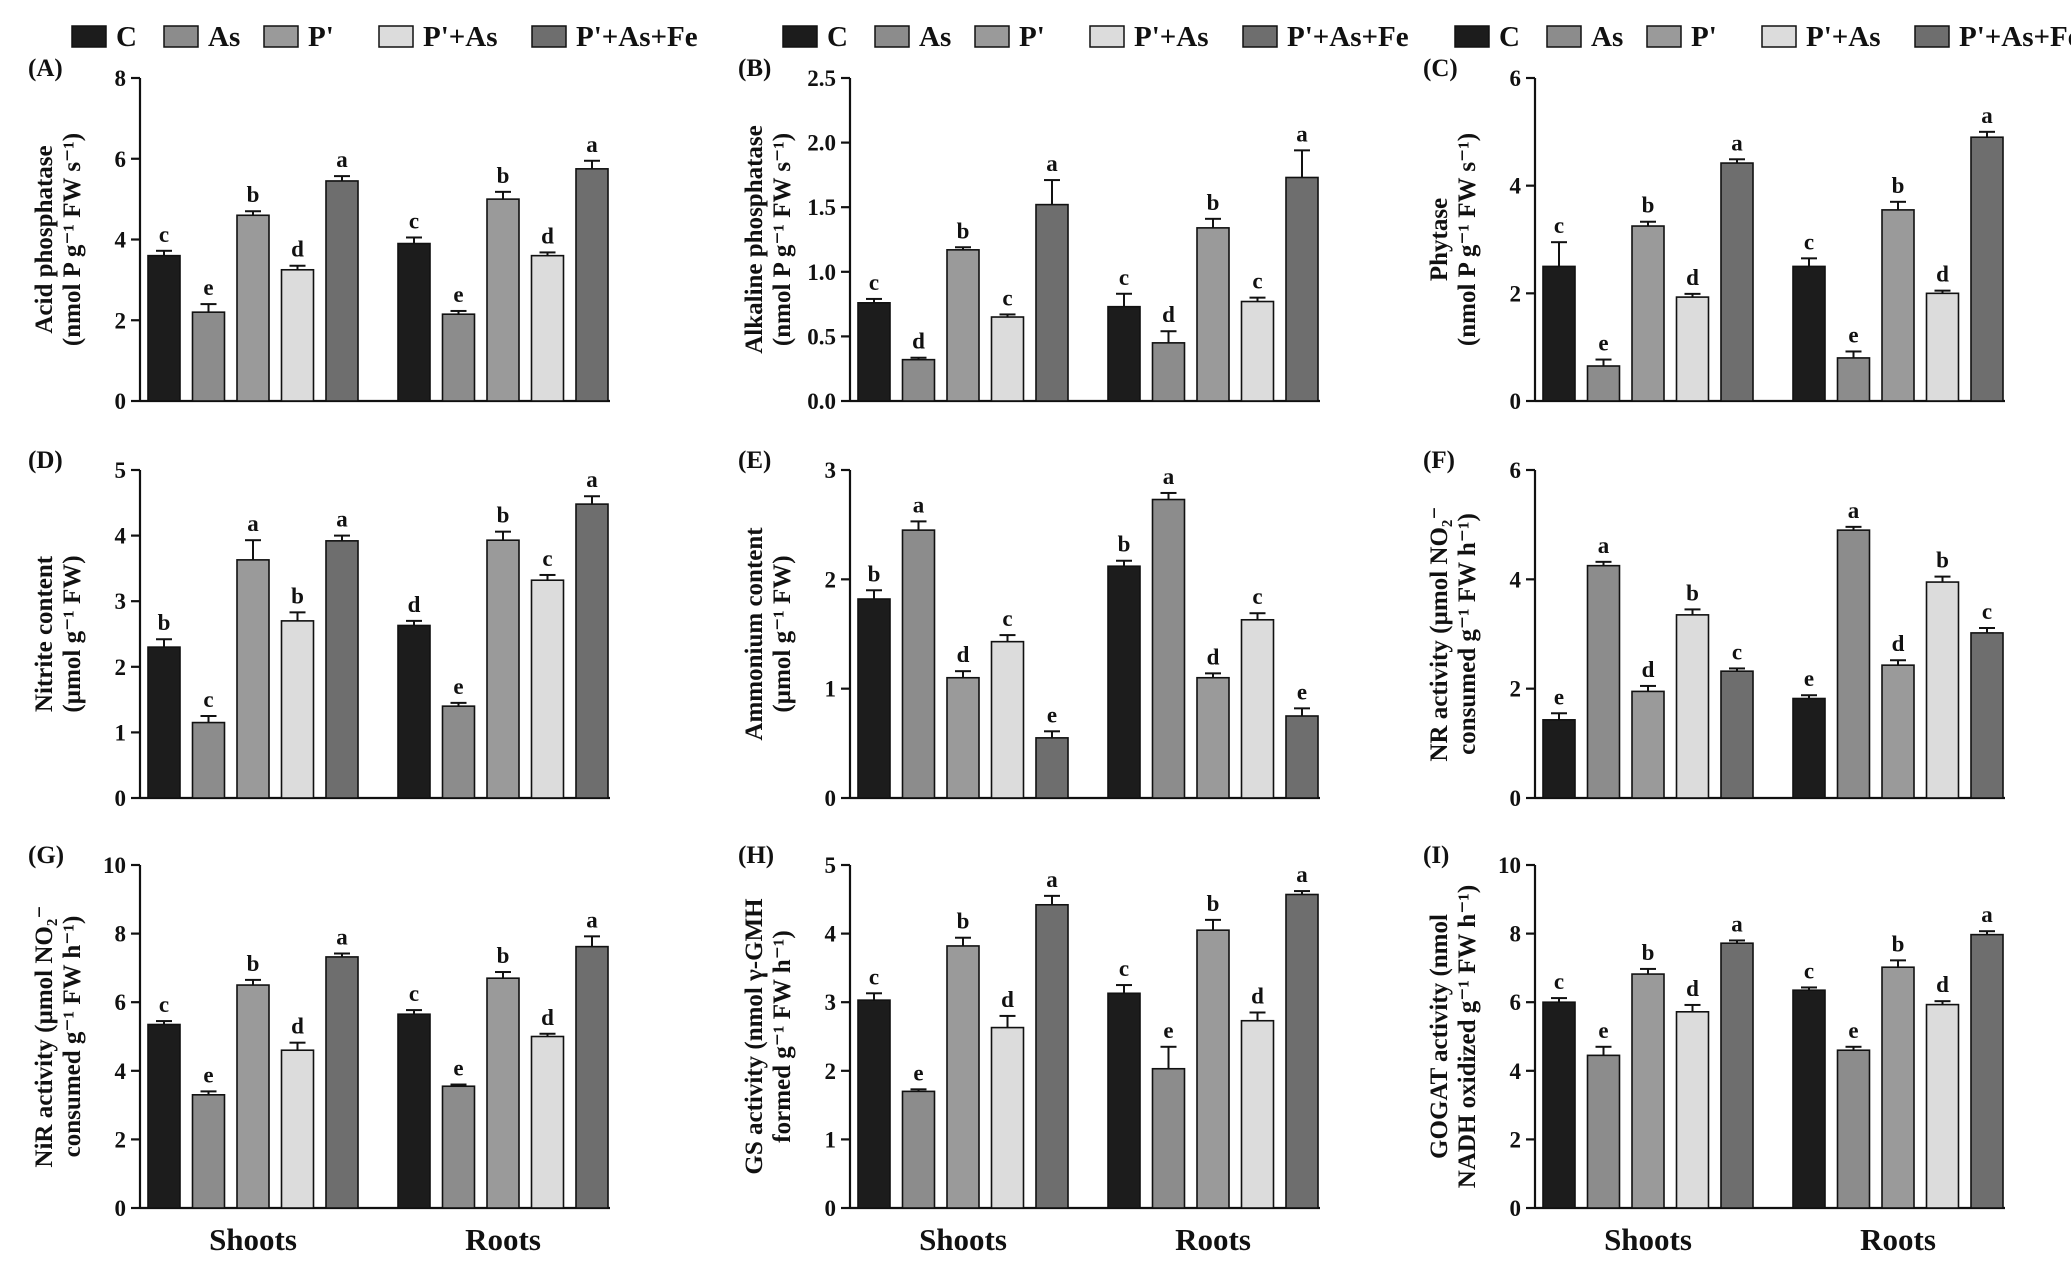 The width and height of the screenshot is (2071, 1267). What do you see at coordinates (121, 470) in the screenshot?
I see `y-tick-label: 5` at bounding box center [121, 470].